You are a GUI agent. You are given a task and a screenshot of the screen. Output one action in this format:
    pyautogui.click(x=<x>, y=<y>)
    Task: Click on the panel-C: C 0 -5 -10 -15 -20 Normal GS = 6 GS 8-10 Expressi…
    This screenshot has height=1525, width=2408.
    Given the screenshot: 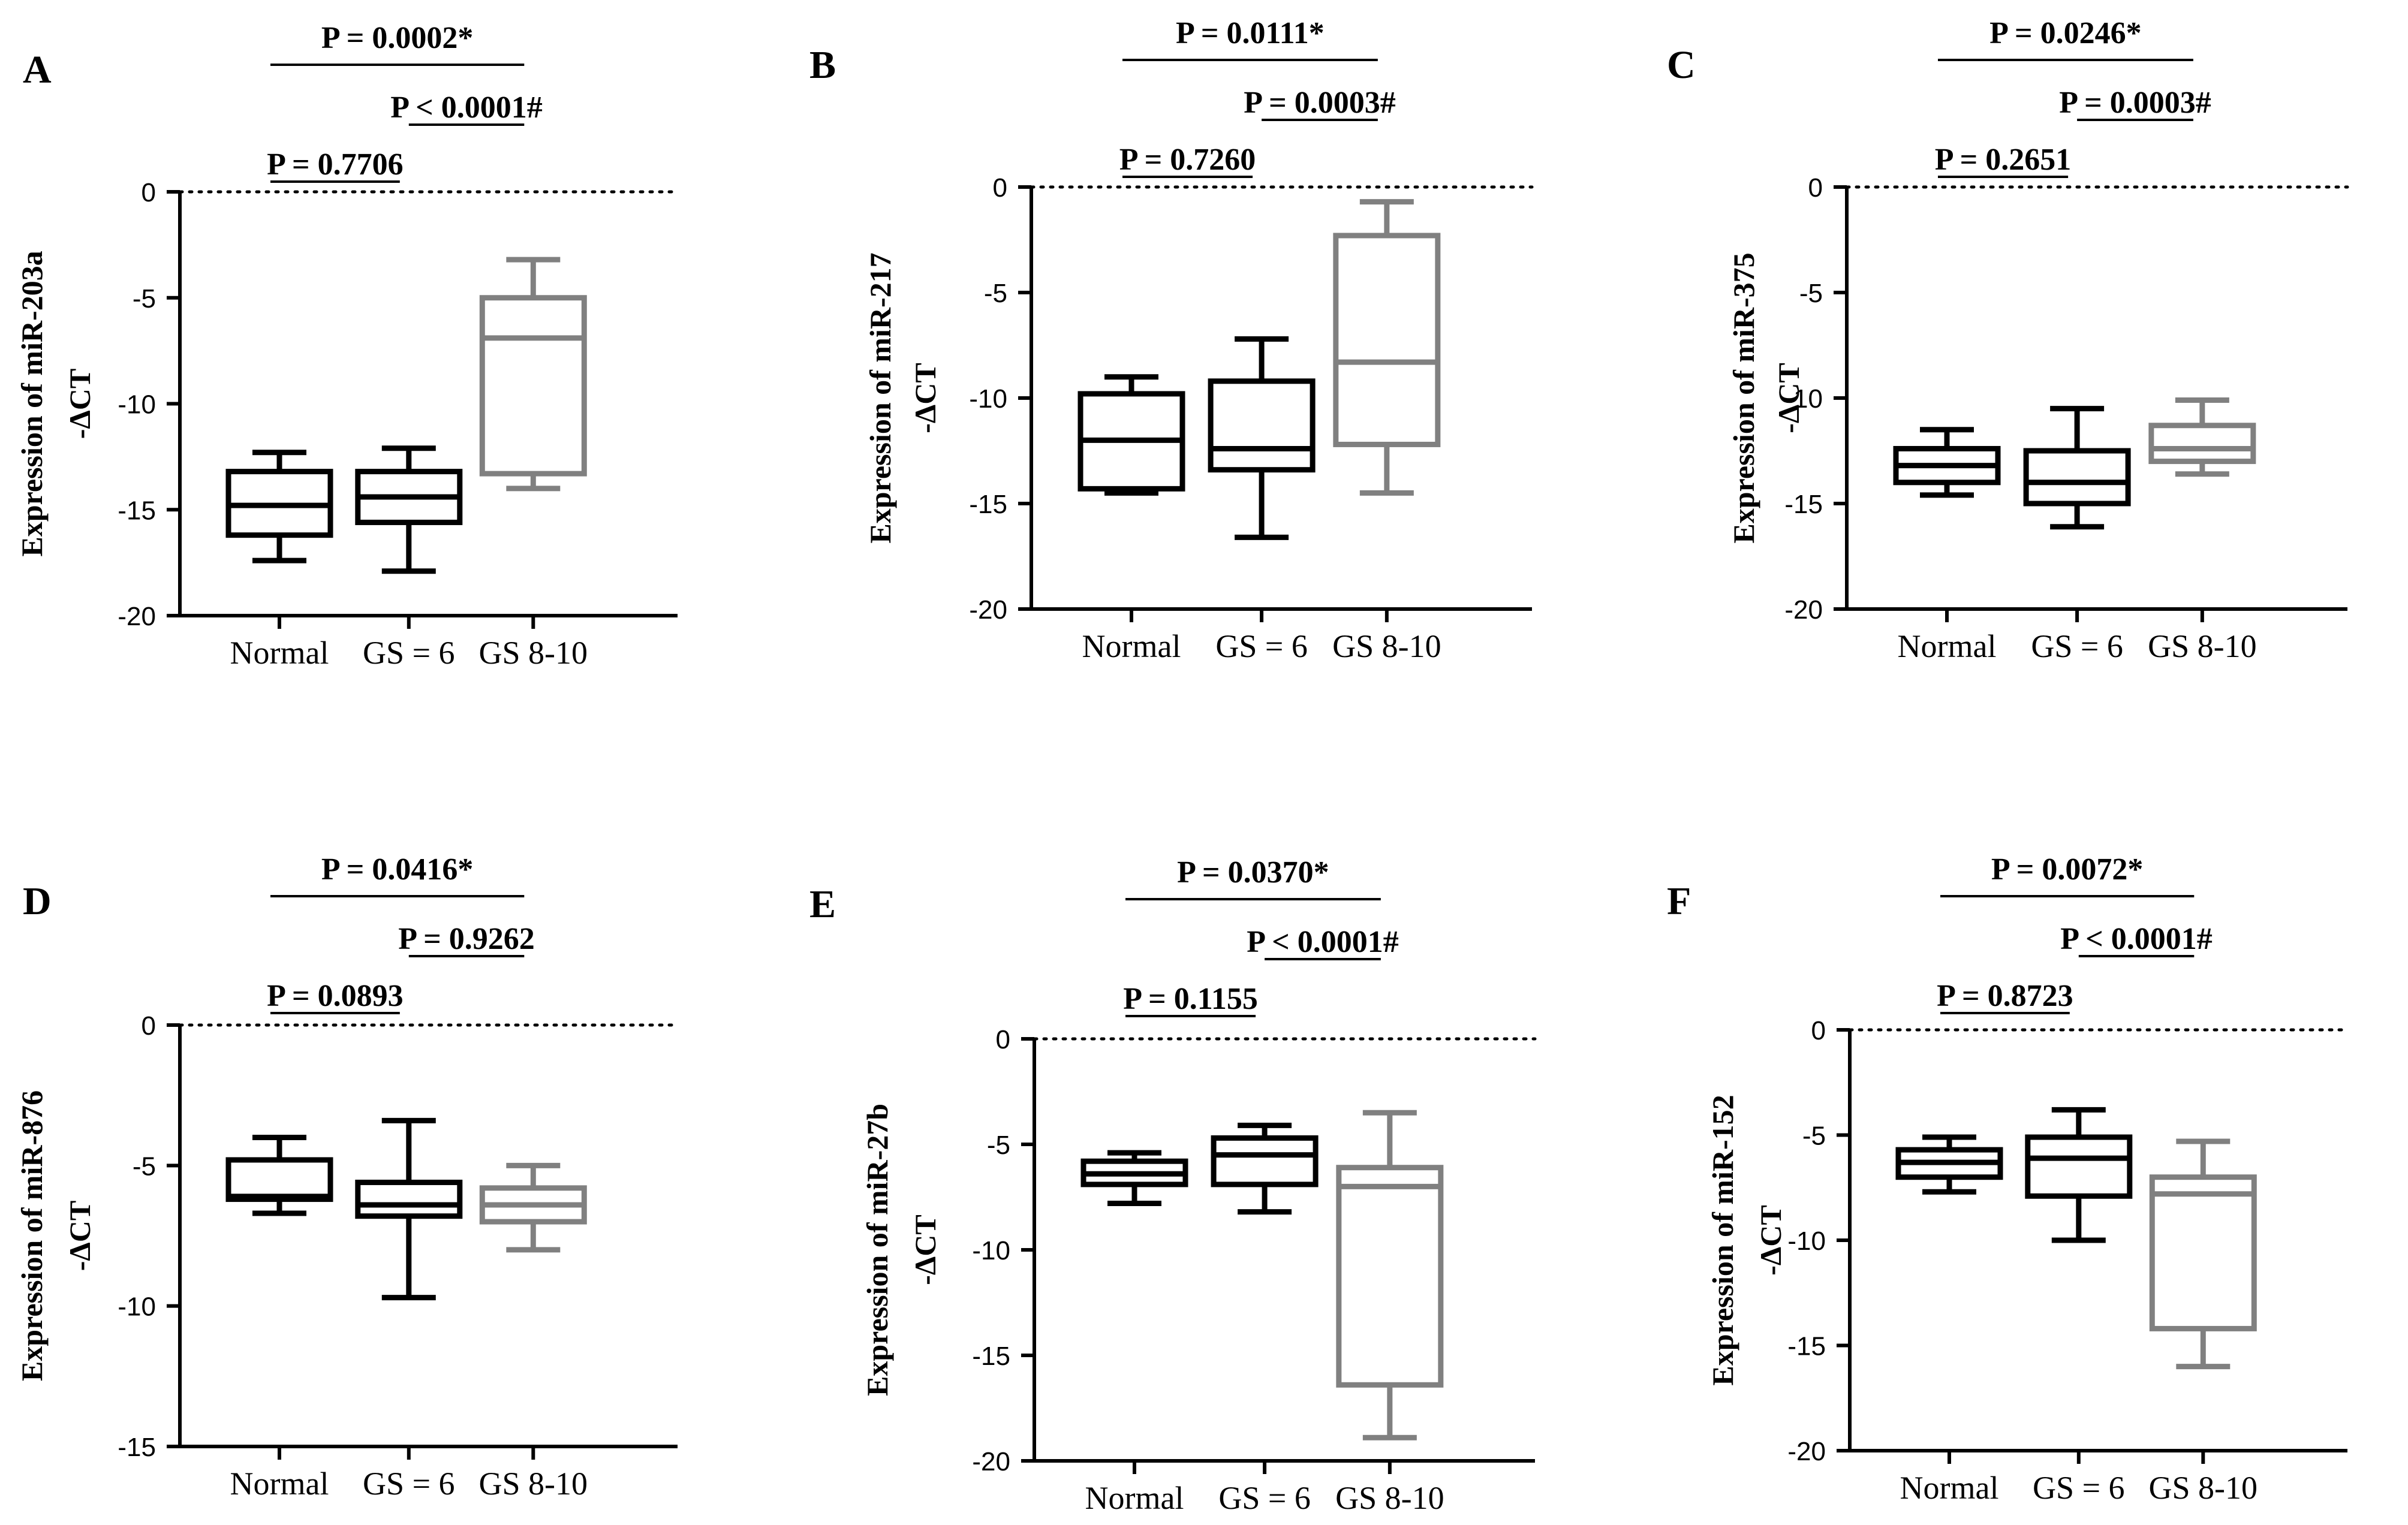 What is the action you would take?
    pyautogui.click(x=2008, y=340)
    